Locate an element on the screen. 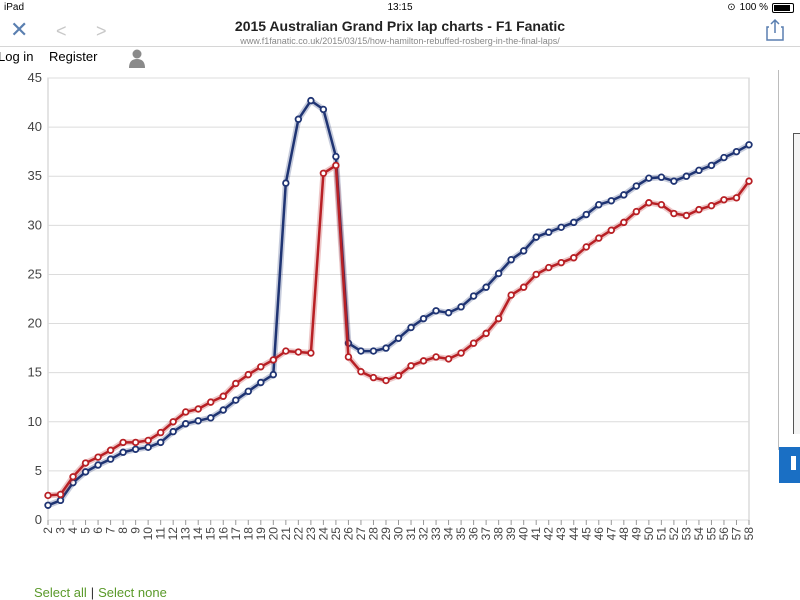 Image resolution: width=800 pixels, height=600 pixels. back-arrow-icon: < is located at coordinates (61, 31).